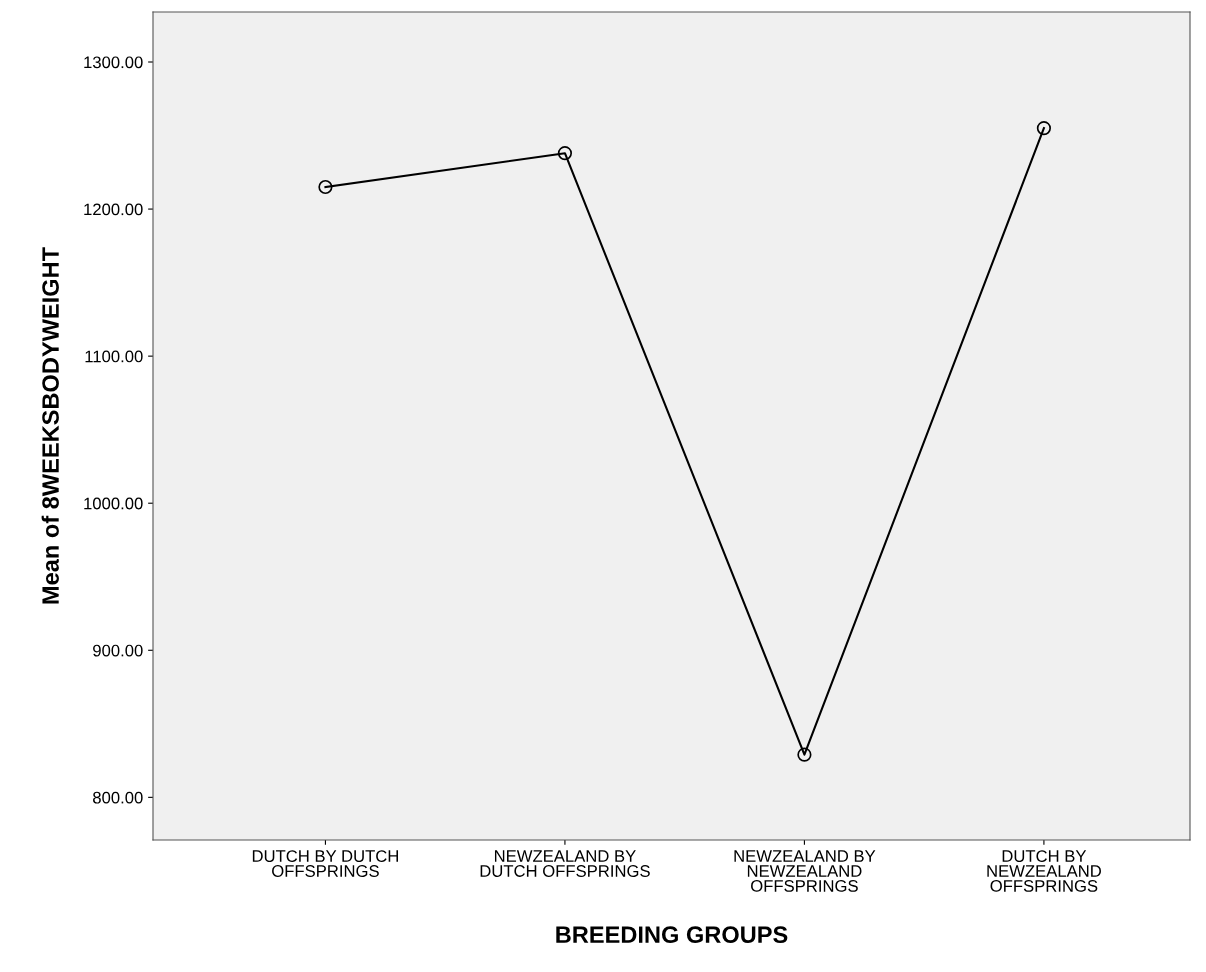  I want to click on y-tick-label: 800.00, so click(118, 797).